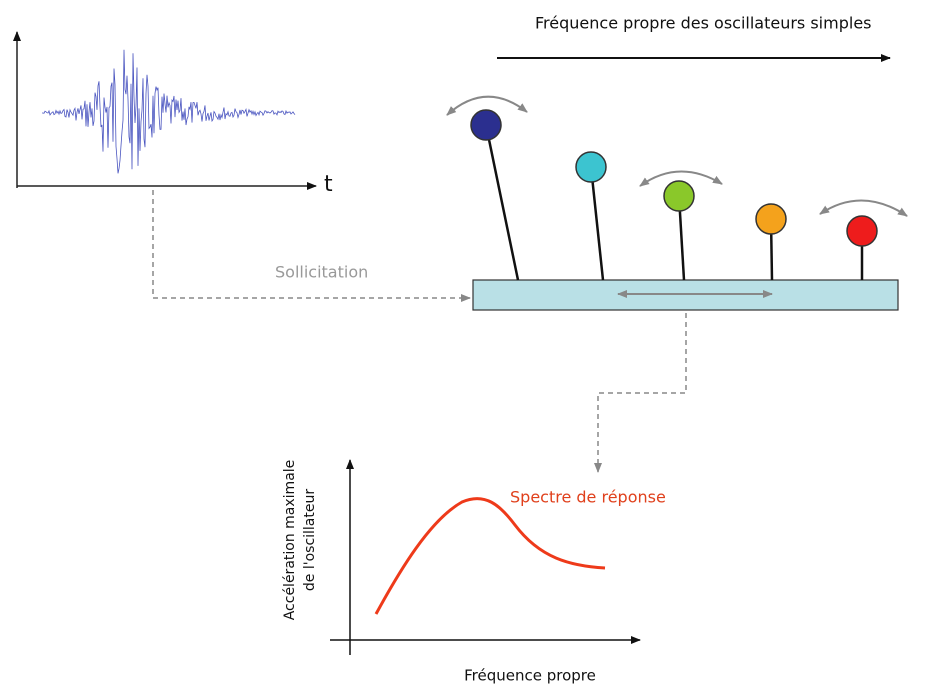 This screenshot has width=934, height=688. I want to click on response-curve, so click(490, 556).